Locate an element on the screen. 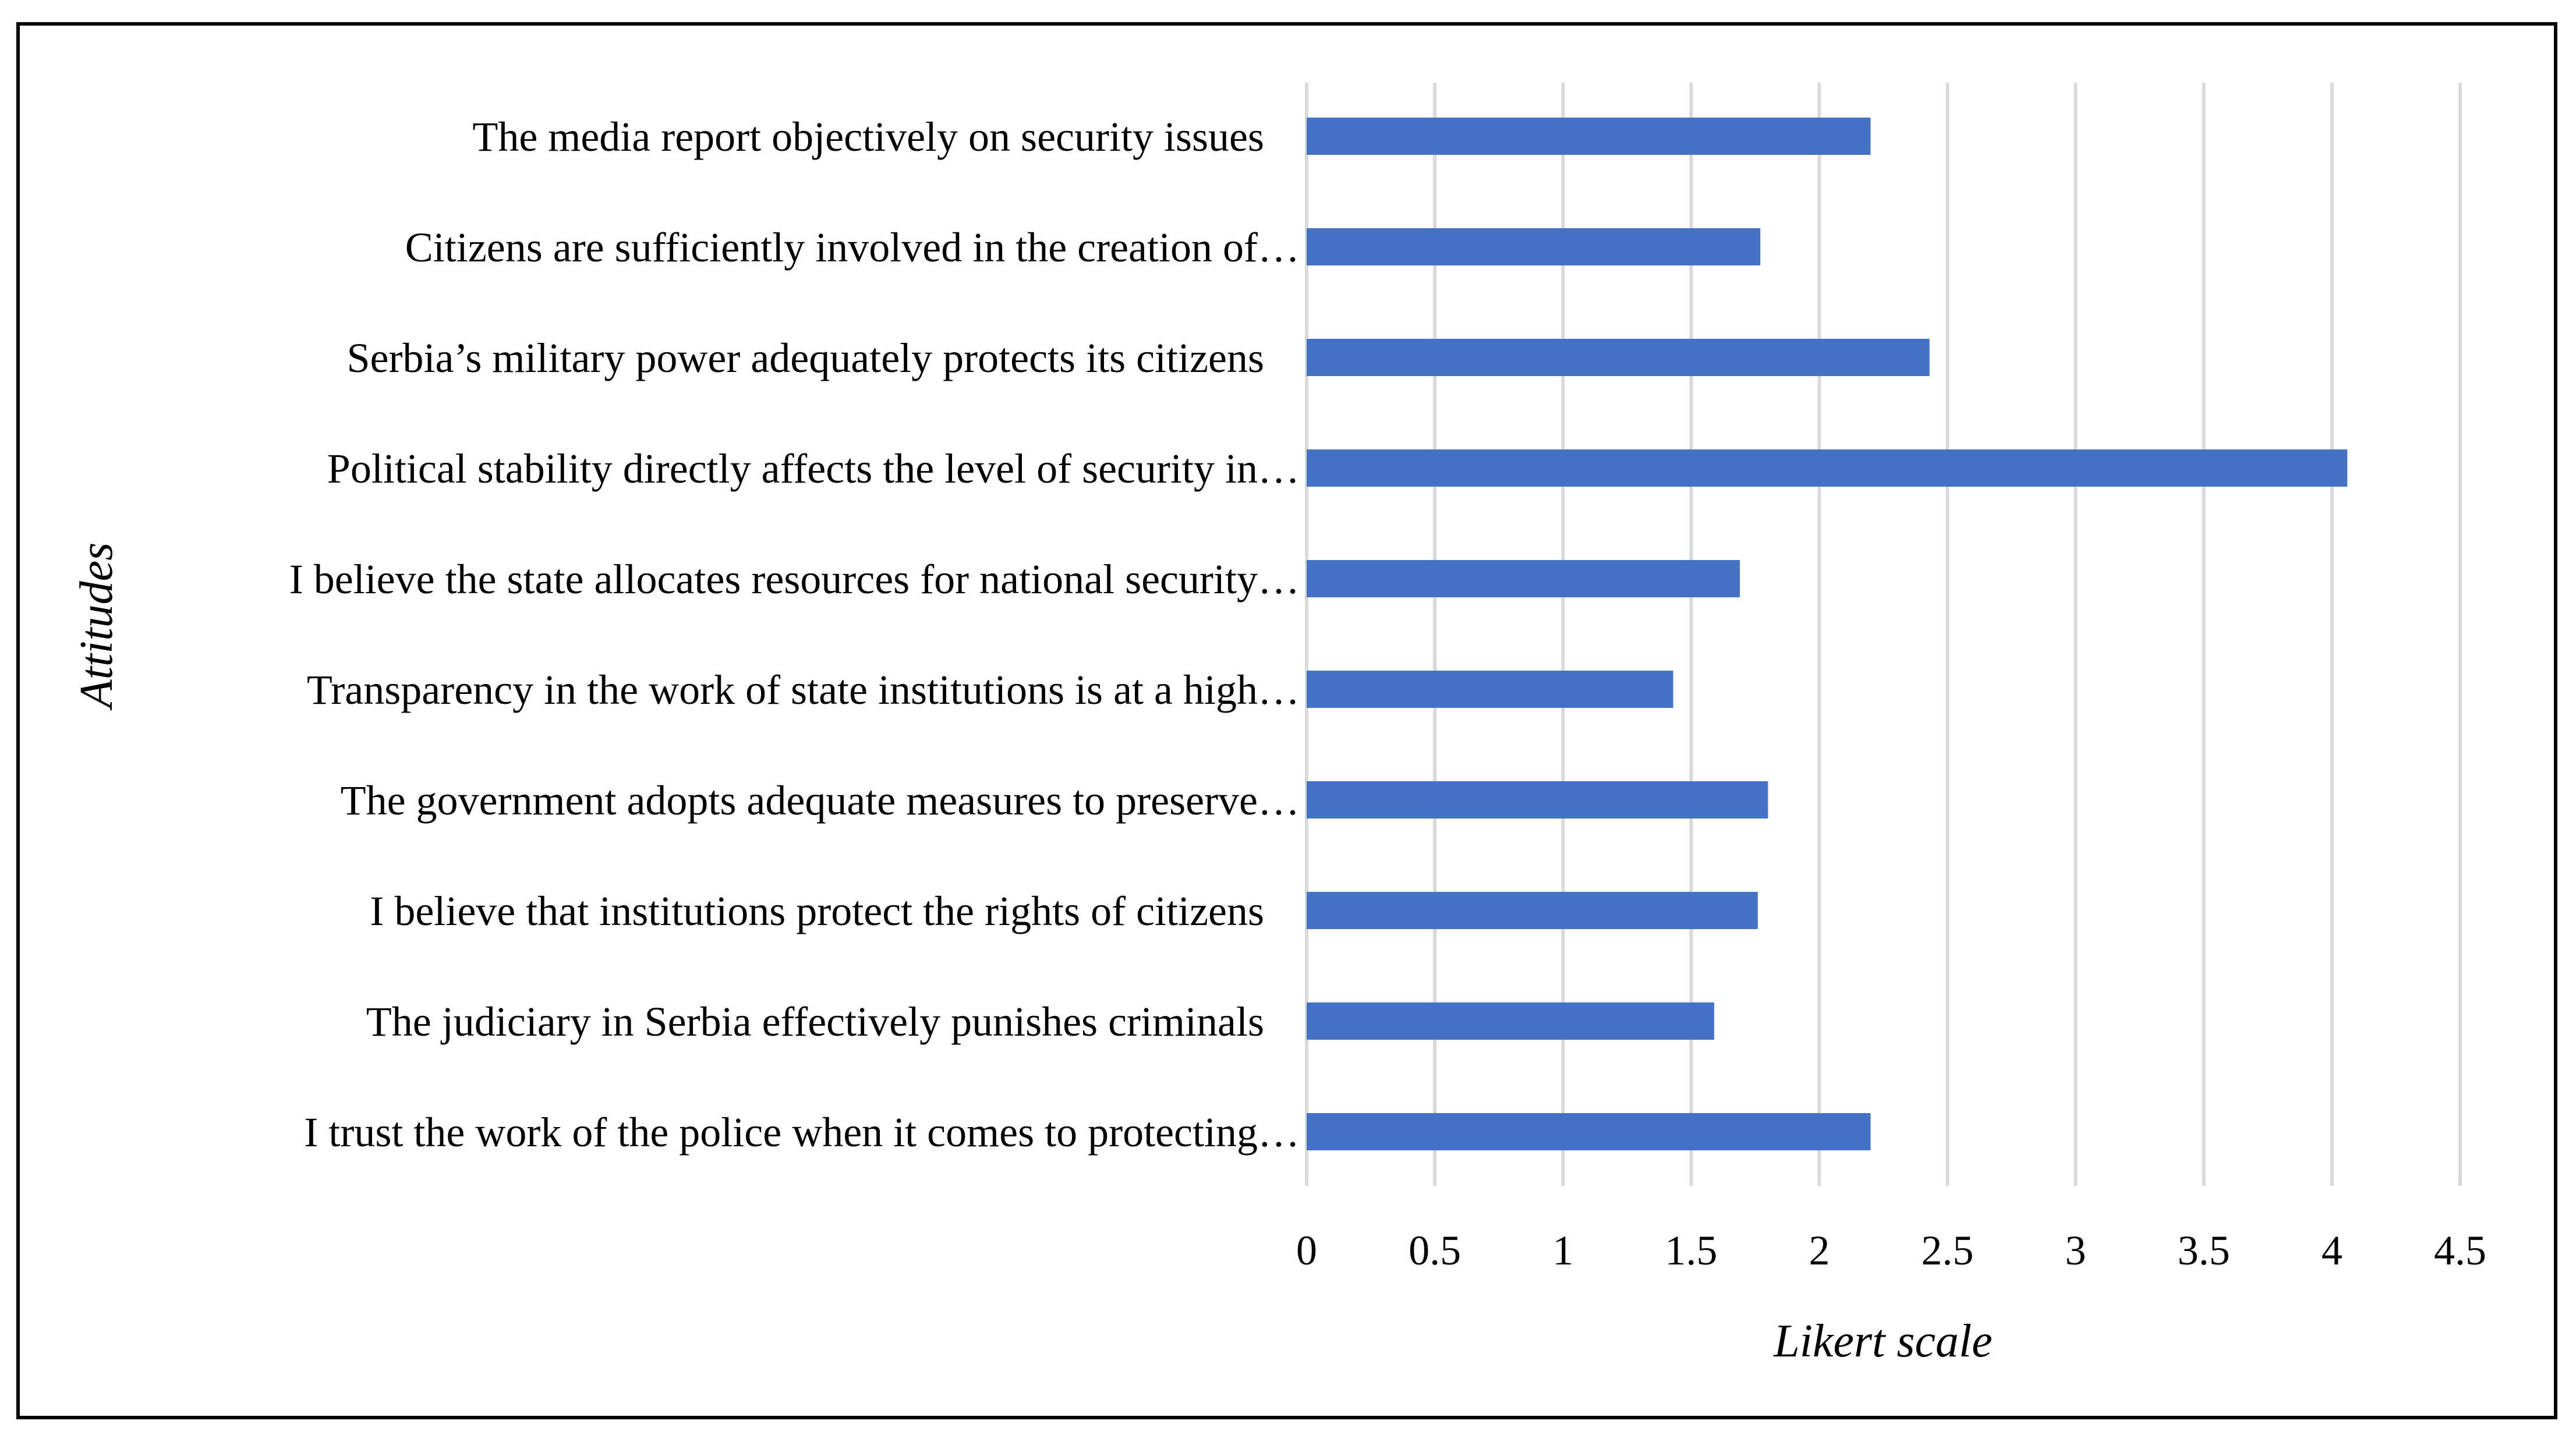 Image resolution: width=2576 pixels, height=1442 pixels. x-tick-label: 4.5 is located at coordinates (2460, 1250).